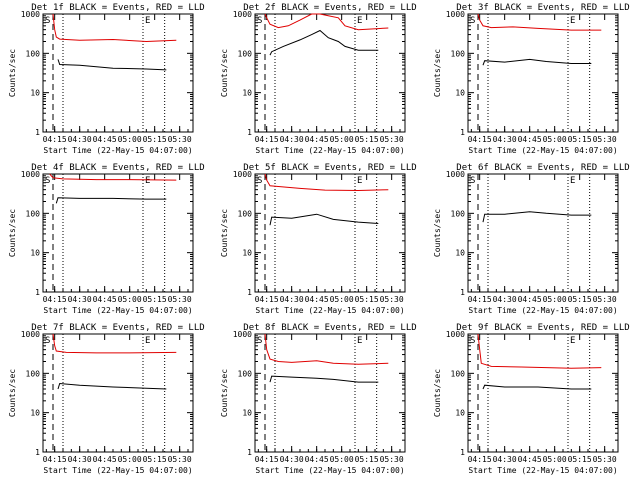  Describe the element at coordinates (117, 168) in the screenshot. I see `chart-title: Det 4f BLACK = Events, RED = LLD` at that location.